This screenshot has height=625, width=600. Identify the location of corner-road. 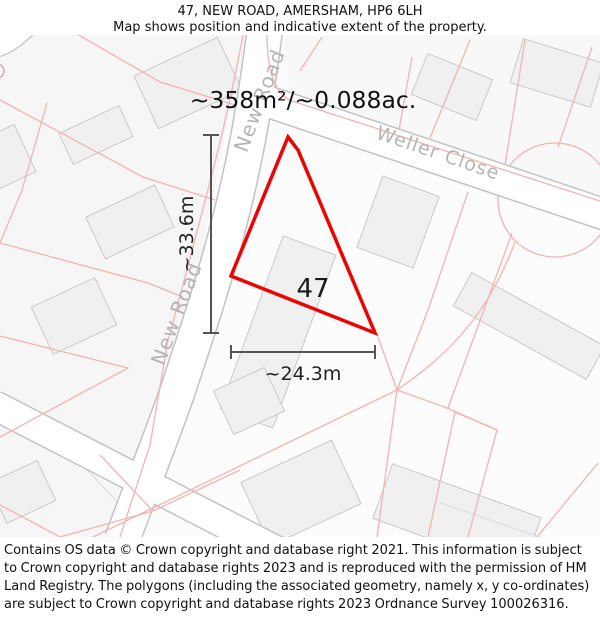
(17, 57).